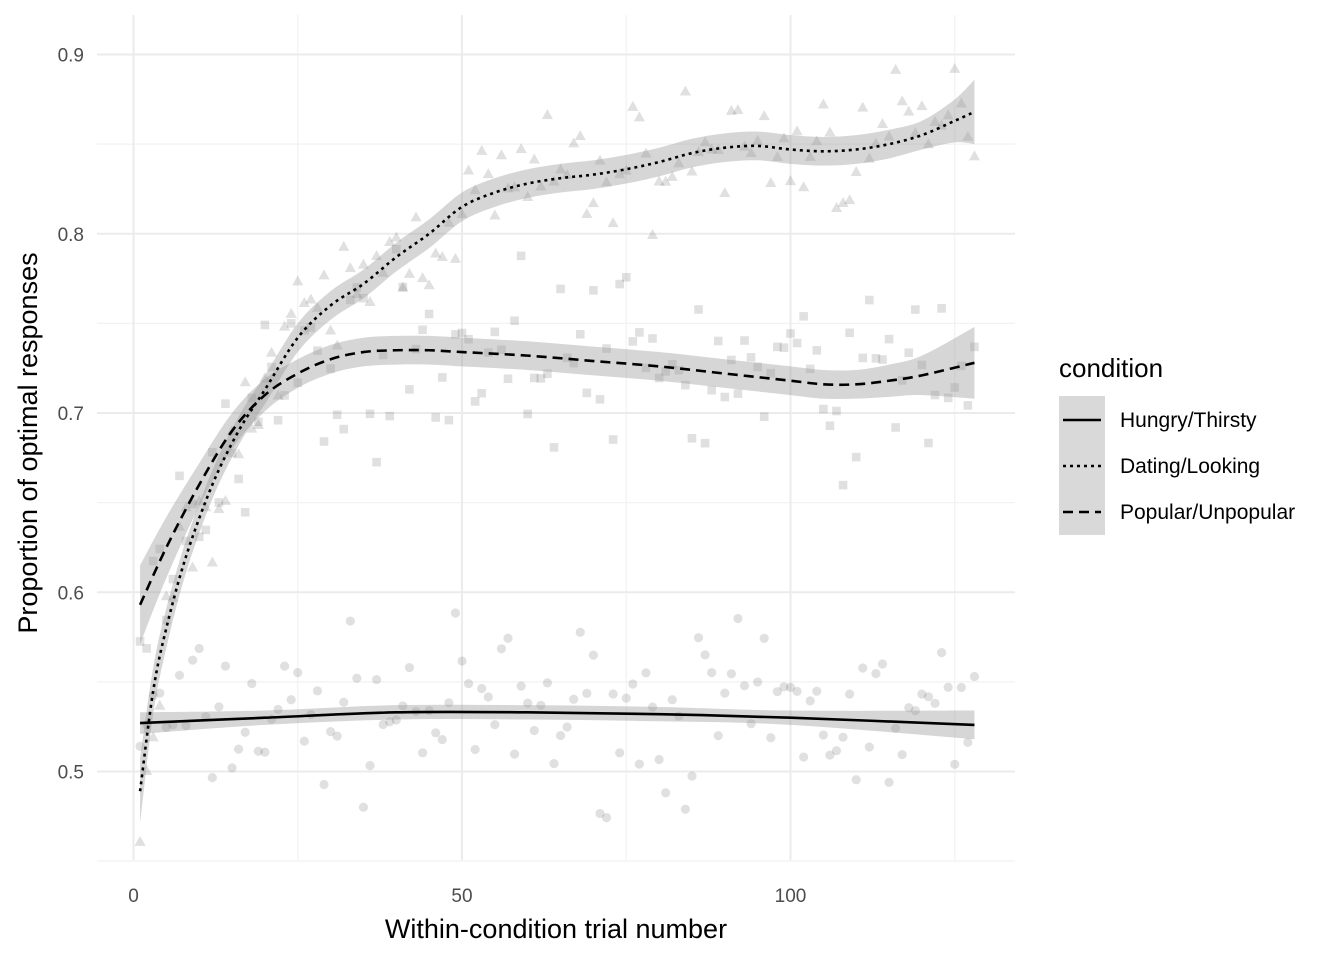 This screenshot has height=960, width=1344. I want to click on x-tick-label: 0, so click(133, 896).